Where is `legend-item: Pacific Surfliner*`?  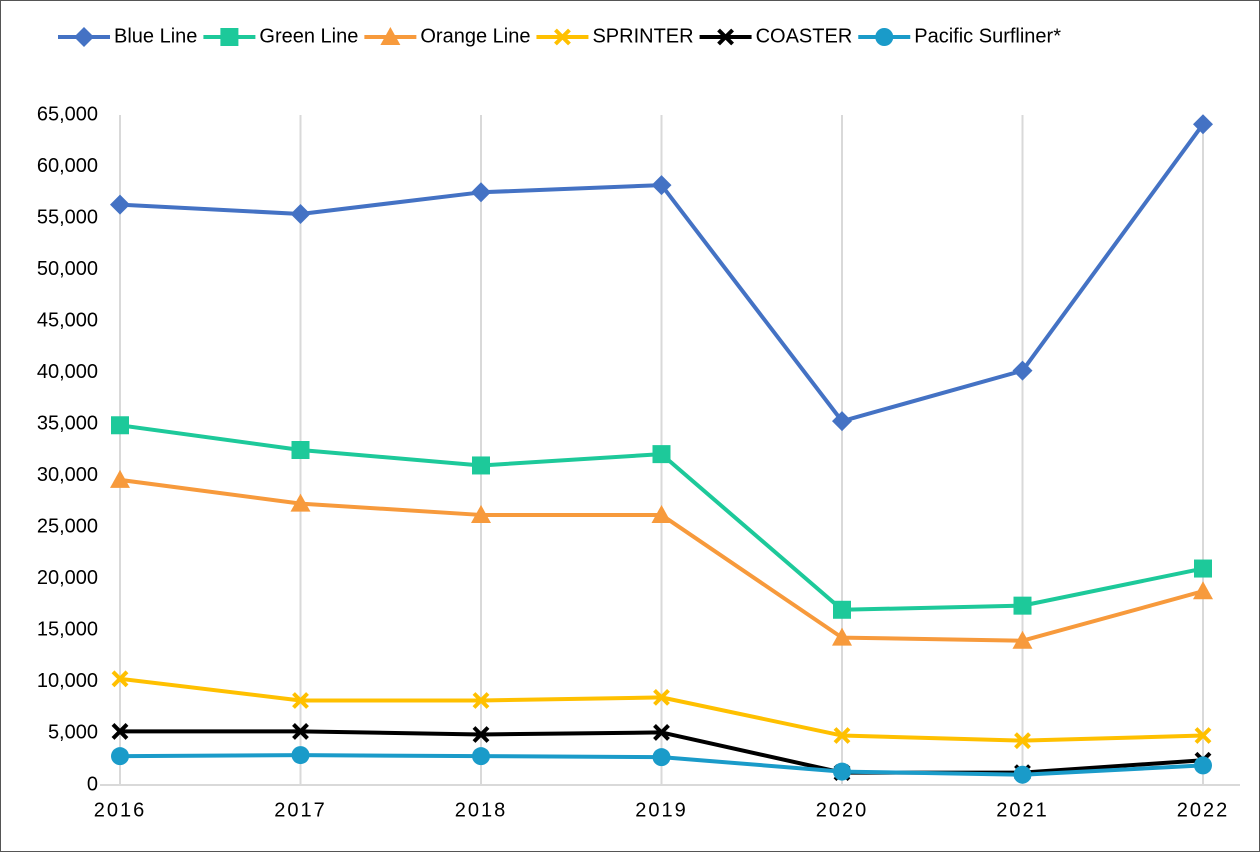
legend-item: Pacific Surfliner* is located at coordinates (959, 36).